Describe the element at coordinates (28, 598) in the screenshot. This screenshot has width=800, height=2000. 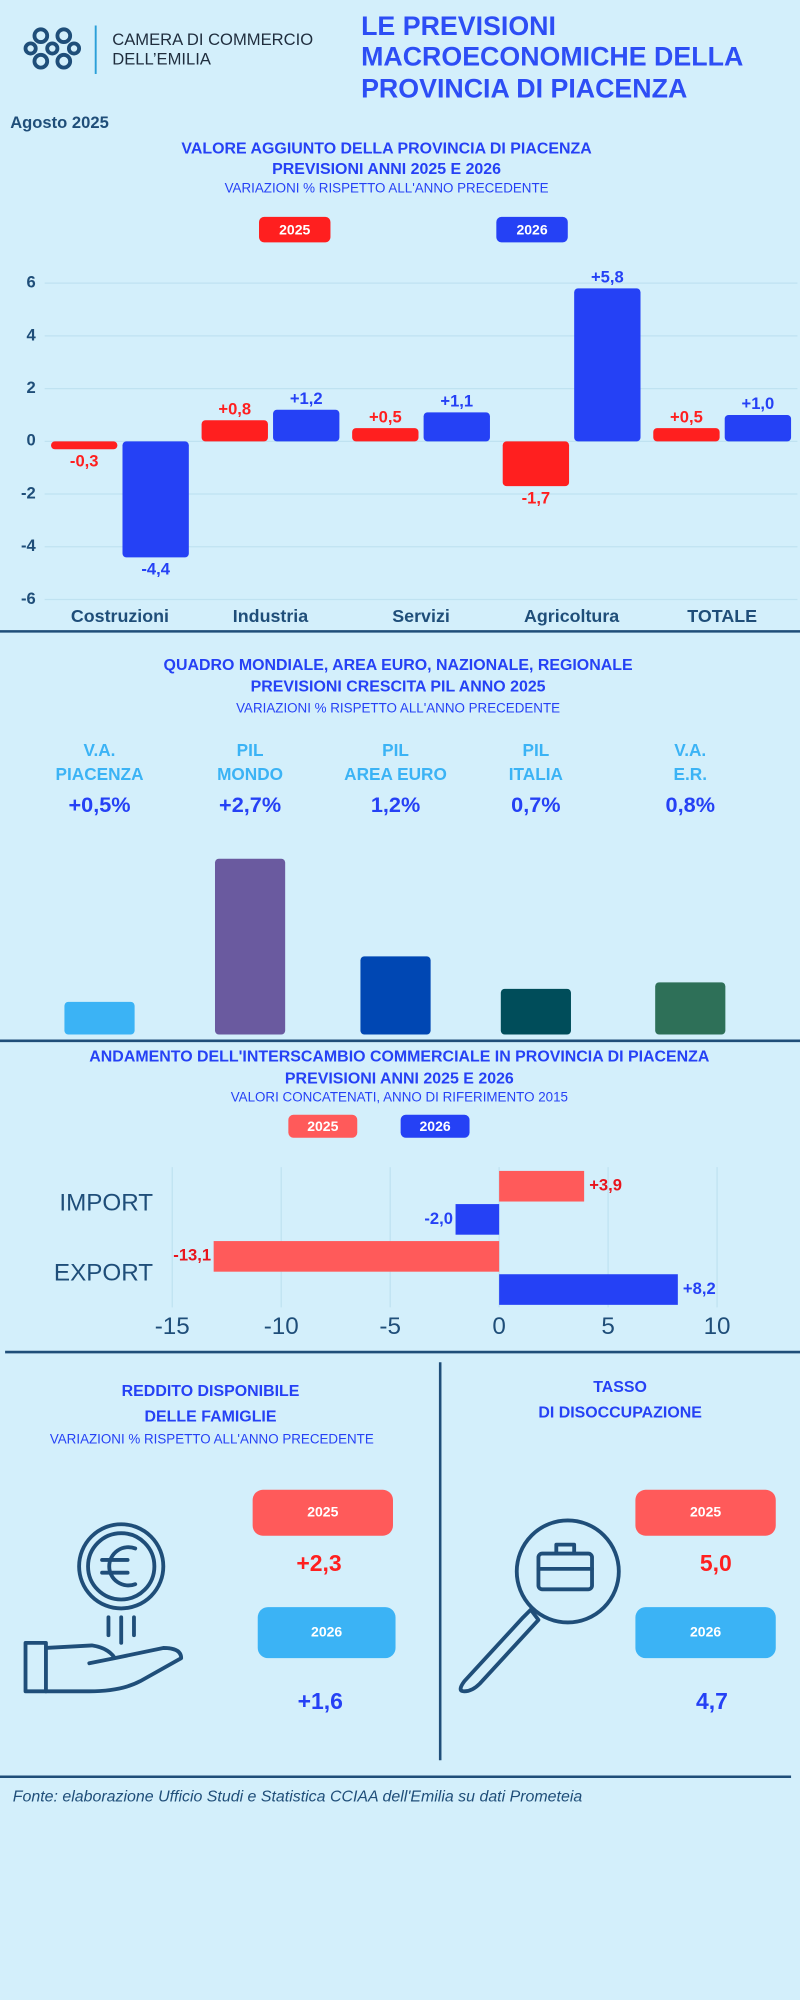
I see `y-tick-label: -6` at that location.